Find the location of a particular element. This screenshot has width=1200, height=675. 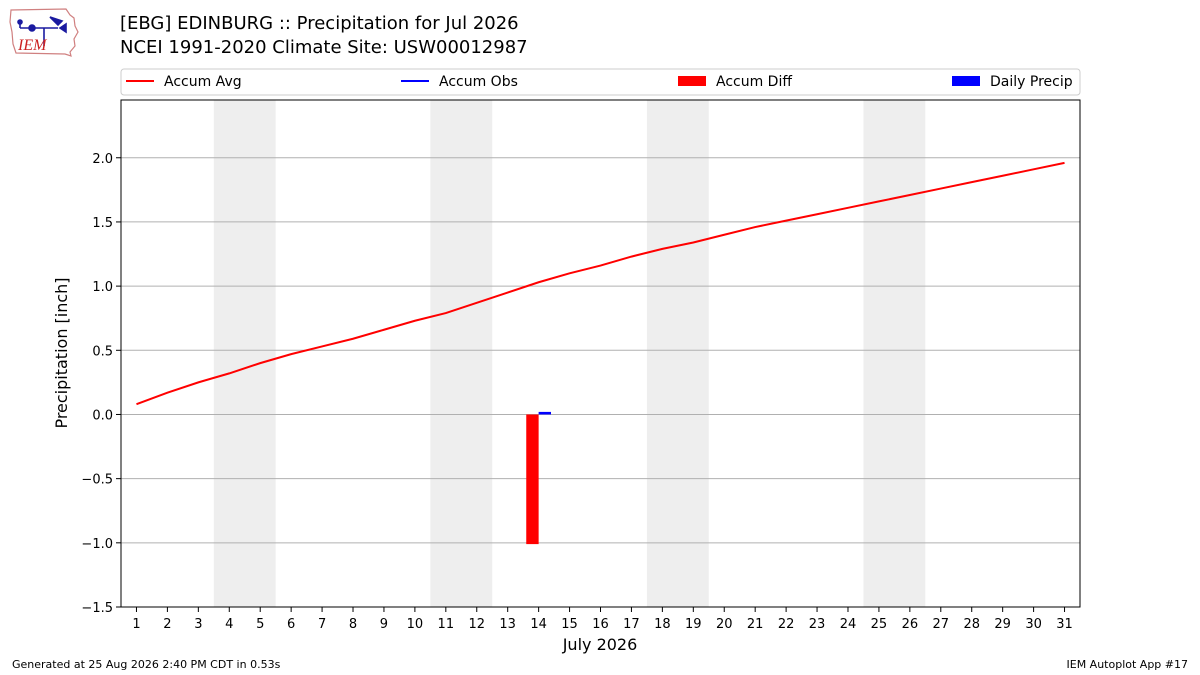

legend-frame is located at coordinates (600, 82).